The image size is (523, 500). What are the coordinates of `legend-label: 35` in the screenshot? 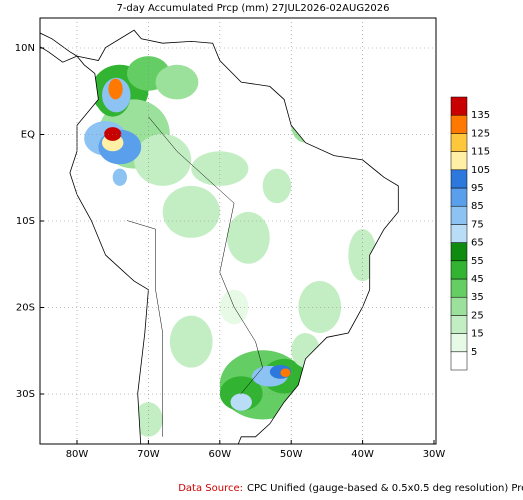 It's located at (477, 297).